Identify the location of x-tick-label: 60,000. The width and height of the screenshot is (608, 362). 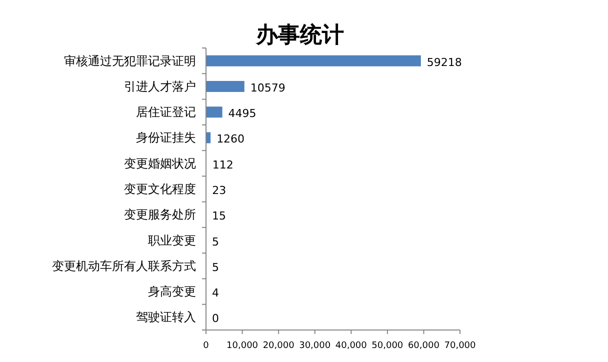
(424, 346).